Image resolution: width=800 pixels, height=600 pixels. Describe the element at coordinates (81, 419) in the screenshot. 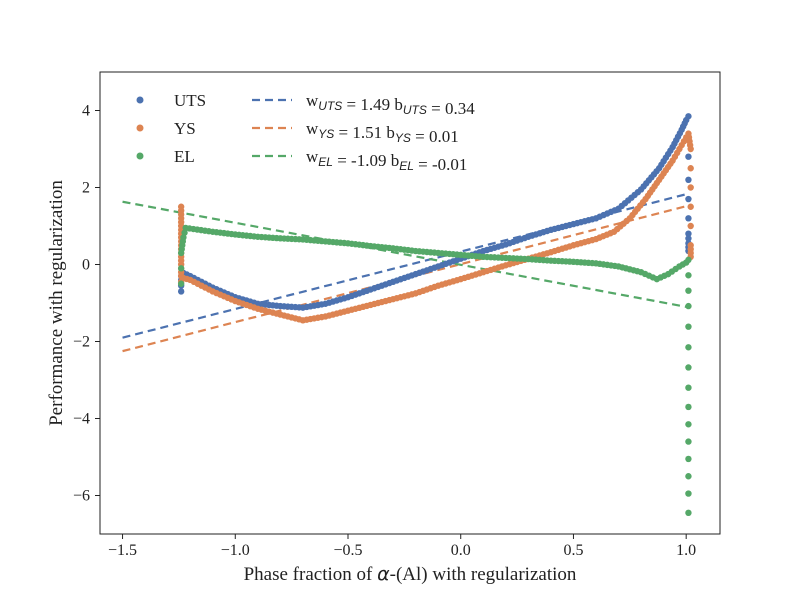

I see `y-tick-label: −4` at that location.